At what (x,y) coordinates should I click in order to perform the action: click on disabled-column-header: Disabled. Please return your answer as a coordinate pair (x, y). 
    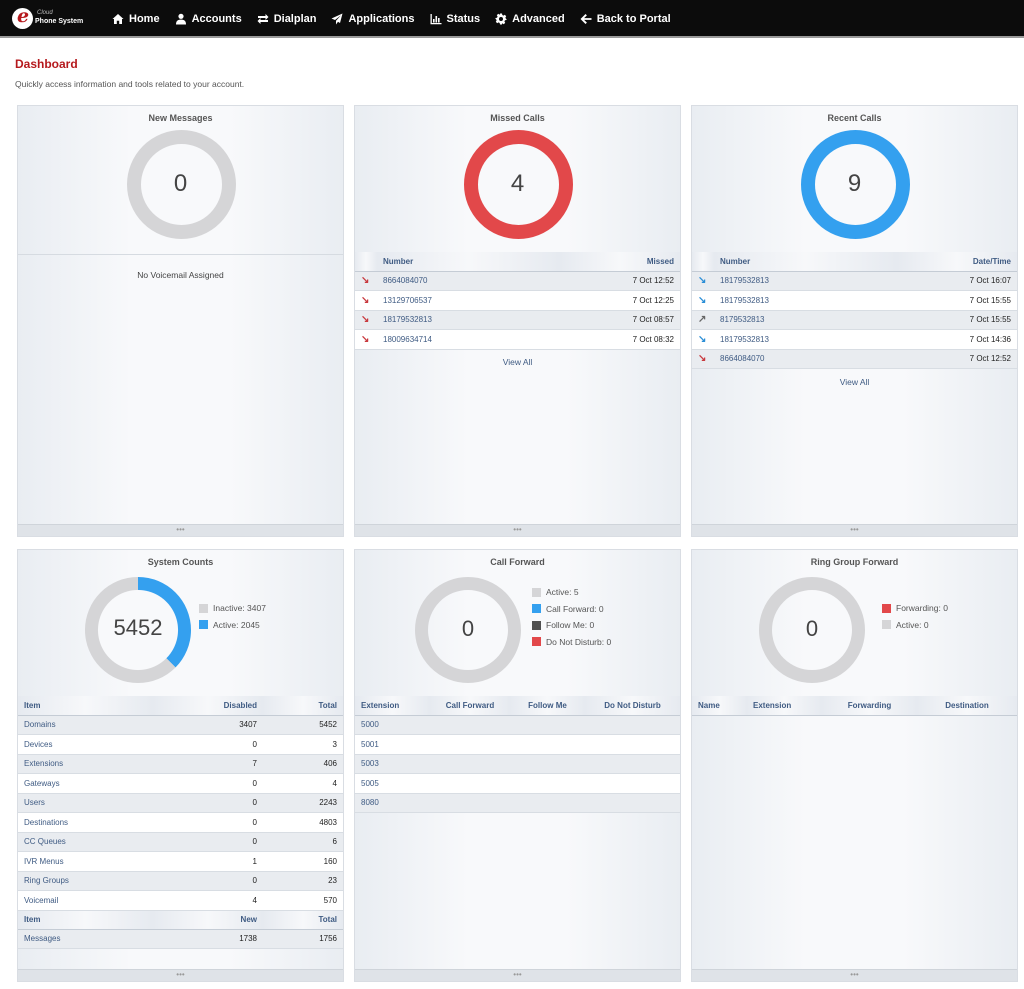
    Looking at the image, I should click on (208, 706).